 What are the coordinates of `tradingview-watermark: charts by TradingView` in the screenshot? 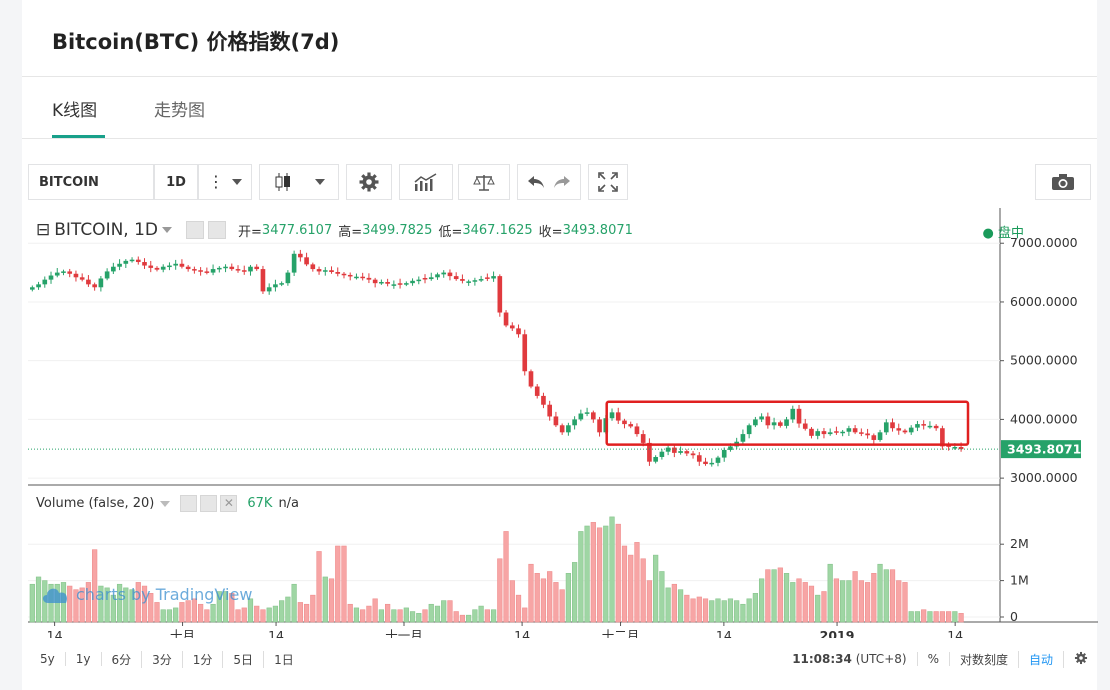 It's located at (146, 594).